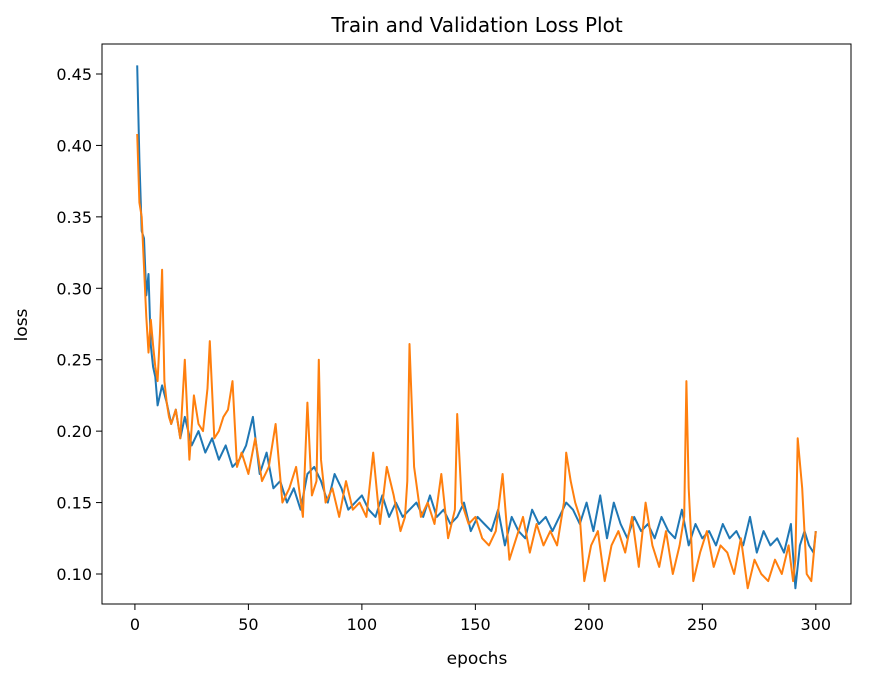 The image size is (872, 685). Describe the element at coordinates (74, 431) in the screenshot. I see `y-tick-label: 0.20` at that location.